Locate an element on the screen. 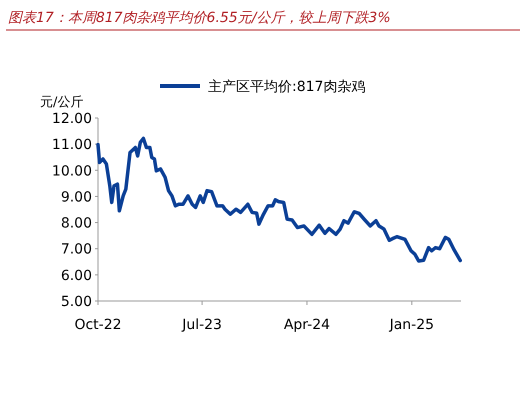 This screenshot has width=526, height=398. y-tick-label: 7.00 is located at coordinates (76, 250).